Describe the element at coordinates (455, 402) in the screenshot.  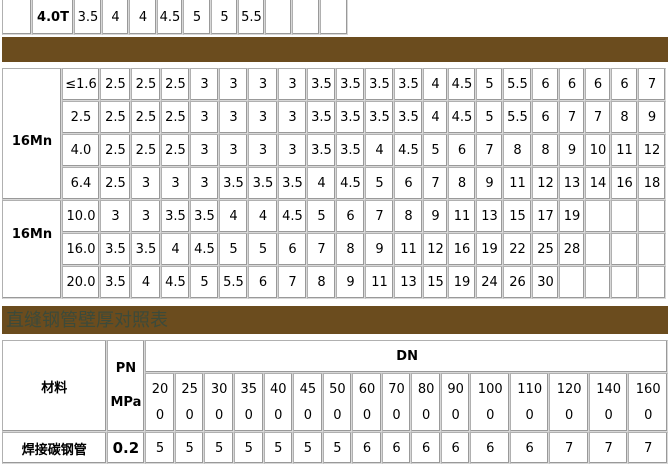
I see `dn-value-cell: 90 0` at that location.